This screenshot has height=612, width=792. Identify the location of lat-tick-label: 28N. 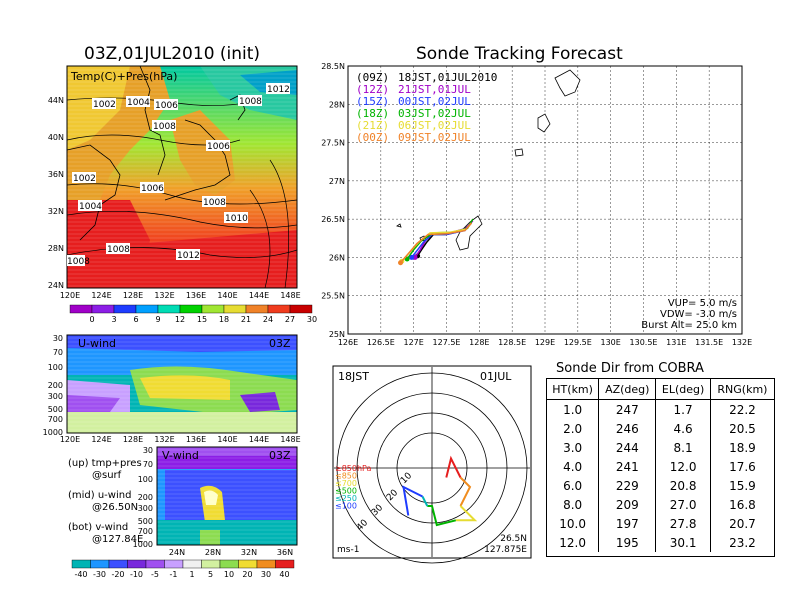
(213, 552).